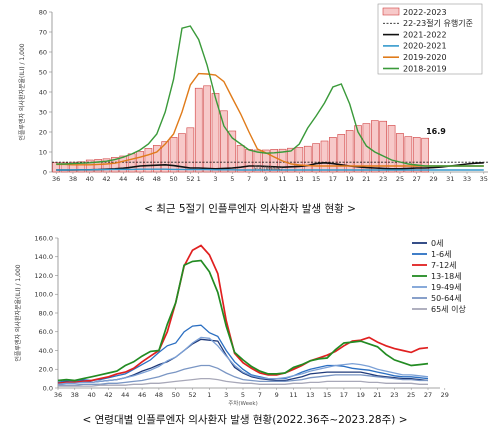  Describe the element at coordinates (43, 32) in the screenshot. I see `chart1-y-tick-label: 70` at that location.